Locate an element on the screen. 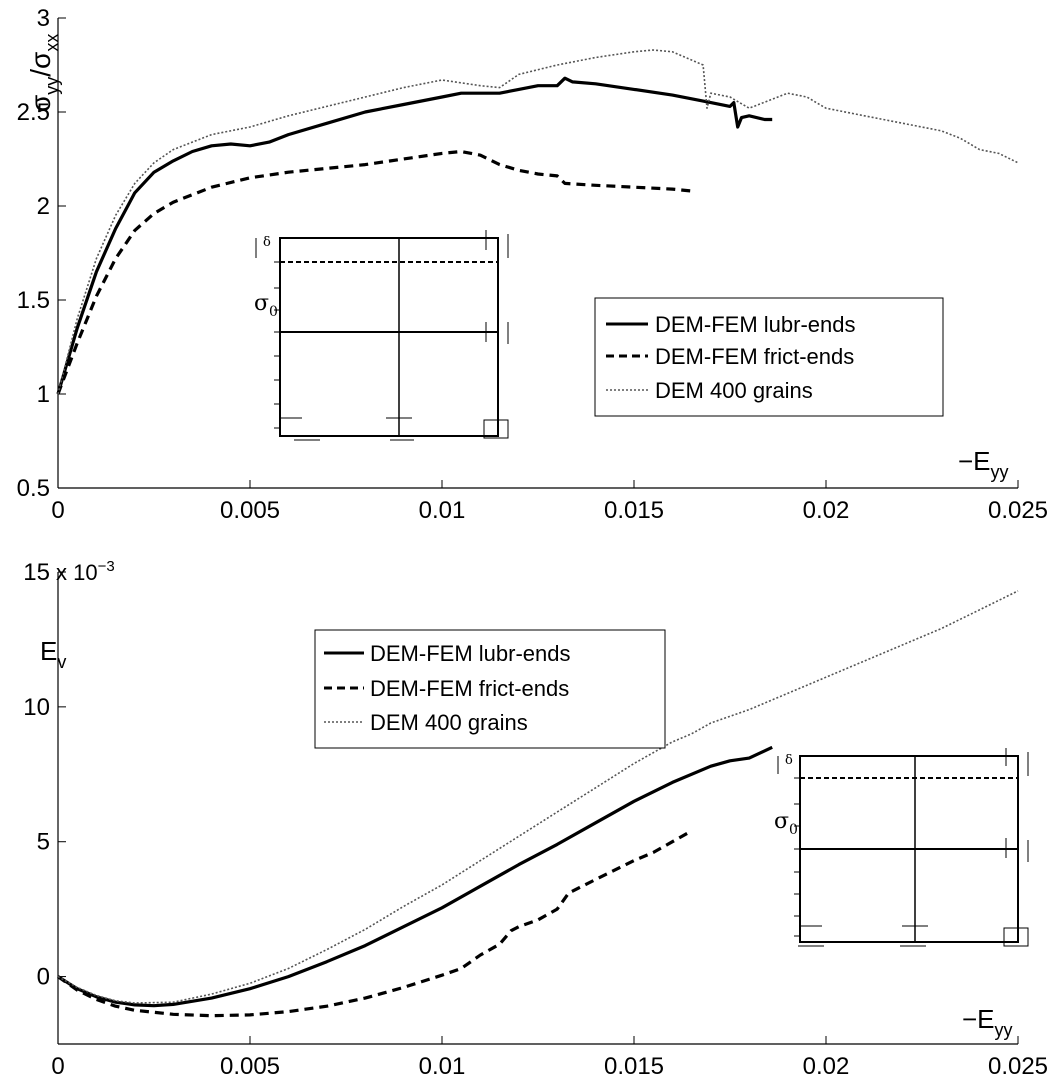 This screenshot has height=1090, width=1060. y-axis-label: Ev is located at coordinates (53, 654).